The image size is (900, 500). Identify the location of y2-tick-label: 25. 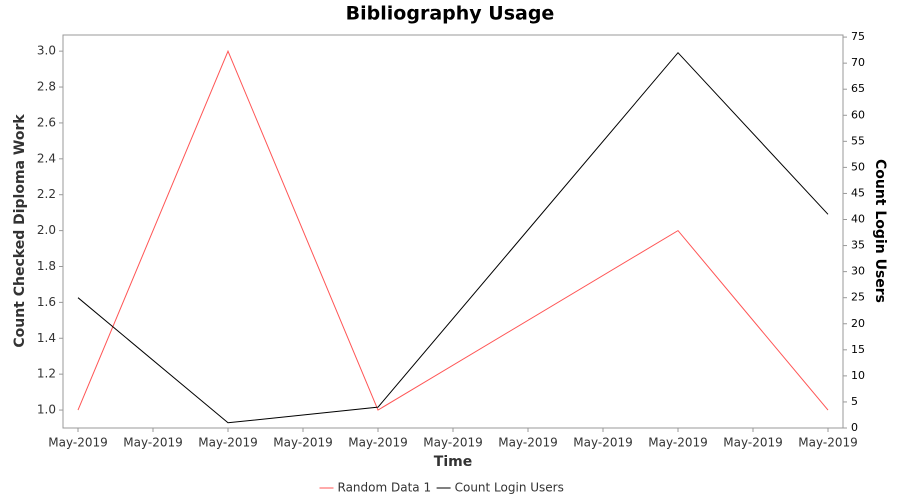
(858, 297).